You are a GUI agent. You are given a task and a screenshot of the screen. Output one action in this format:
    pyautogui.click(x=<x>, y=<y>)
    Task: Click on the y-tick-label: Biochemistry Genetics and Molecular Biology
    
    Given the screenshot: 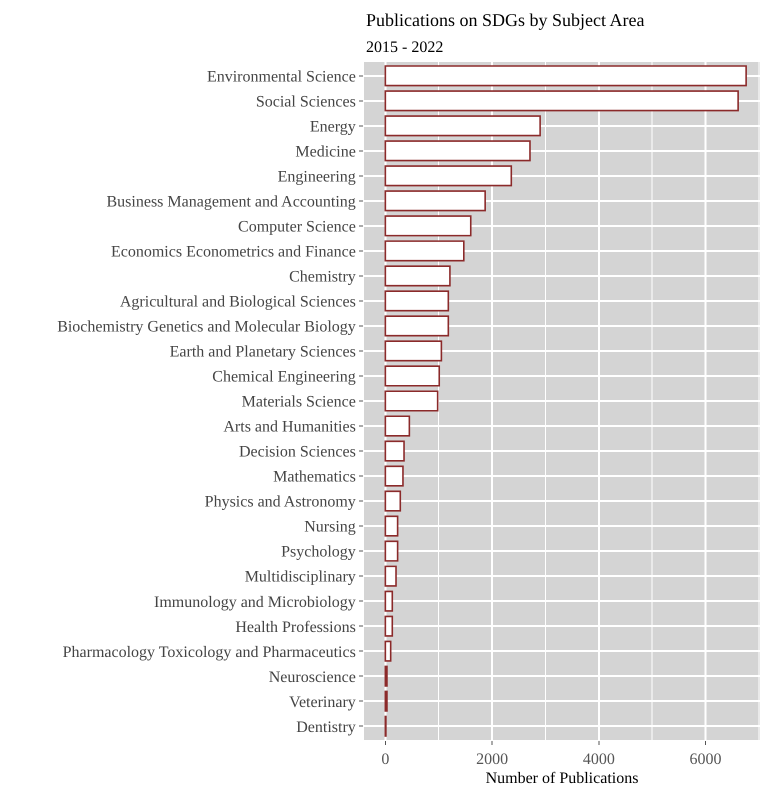 What is the action you would take?
    pyautogui.click(x=206, y=327)
    